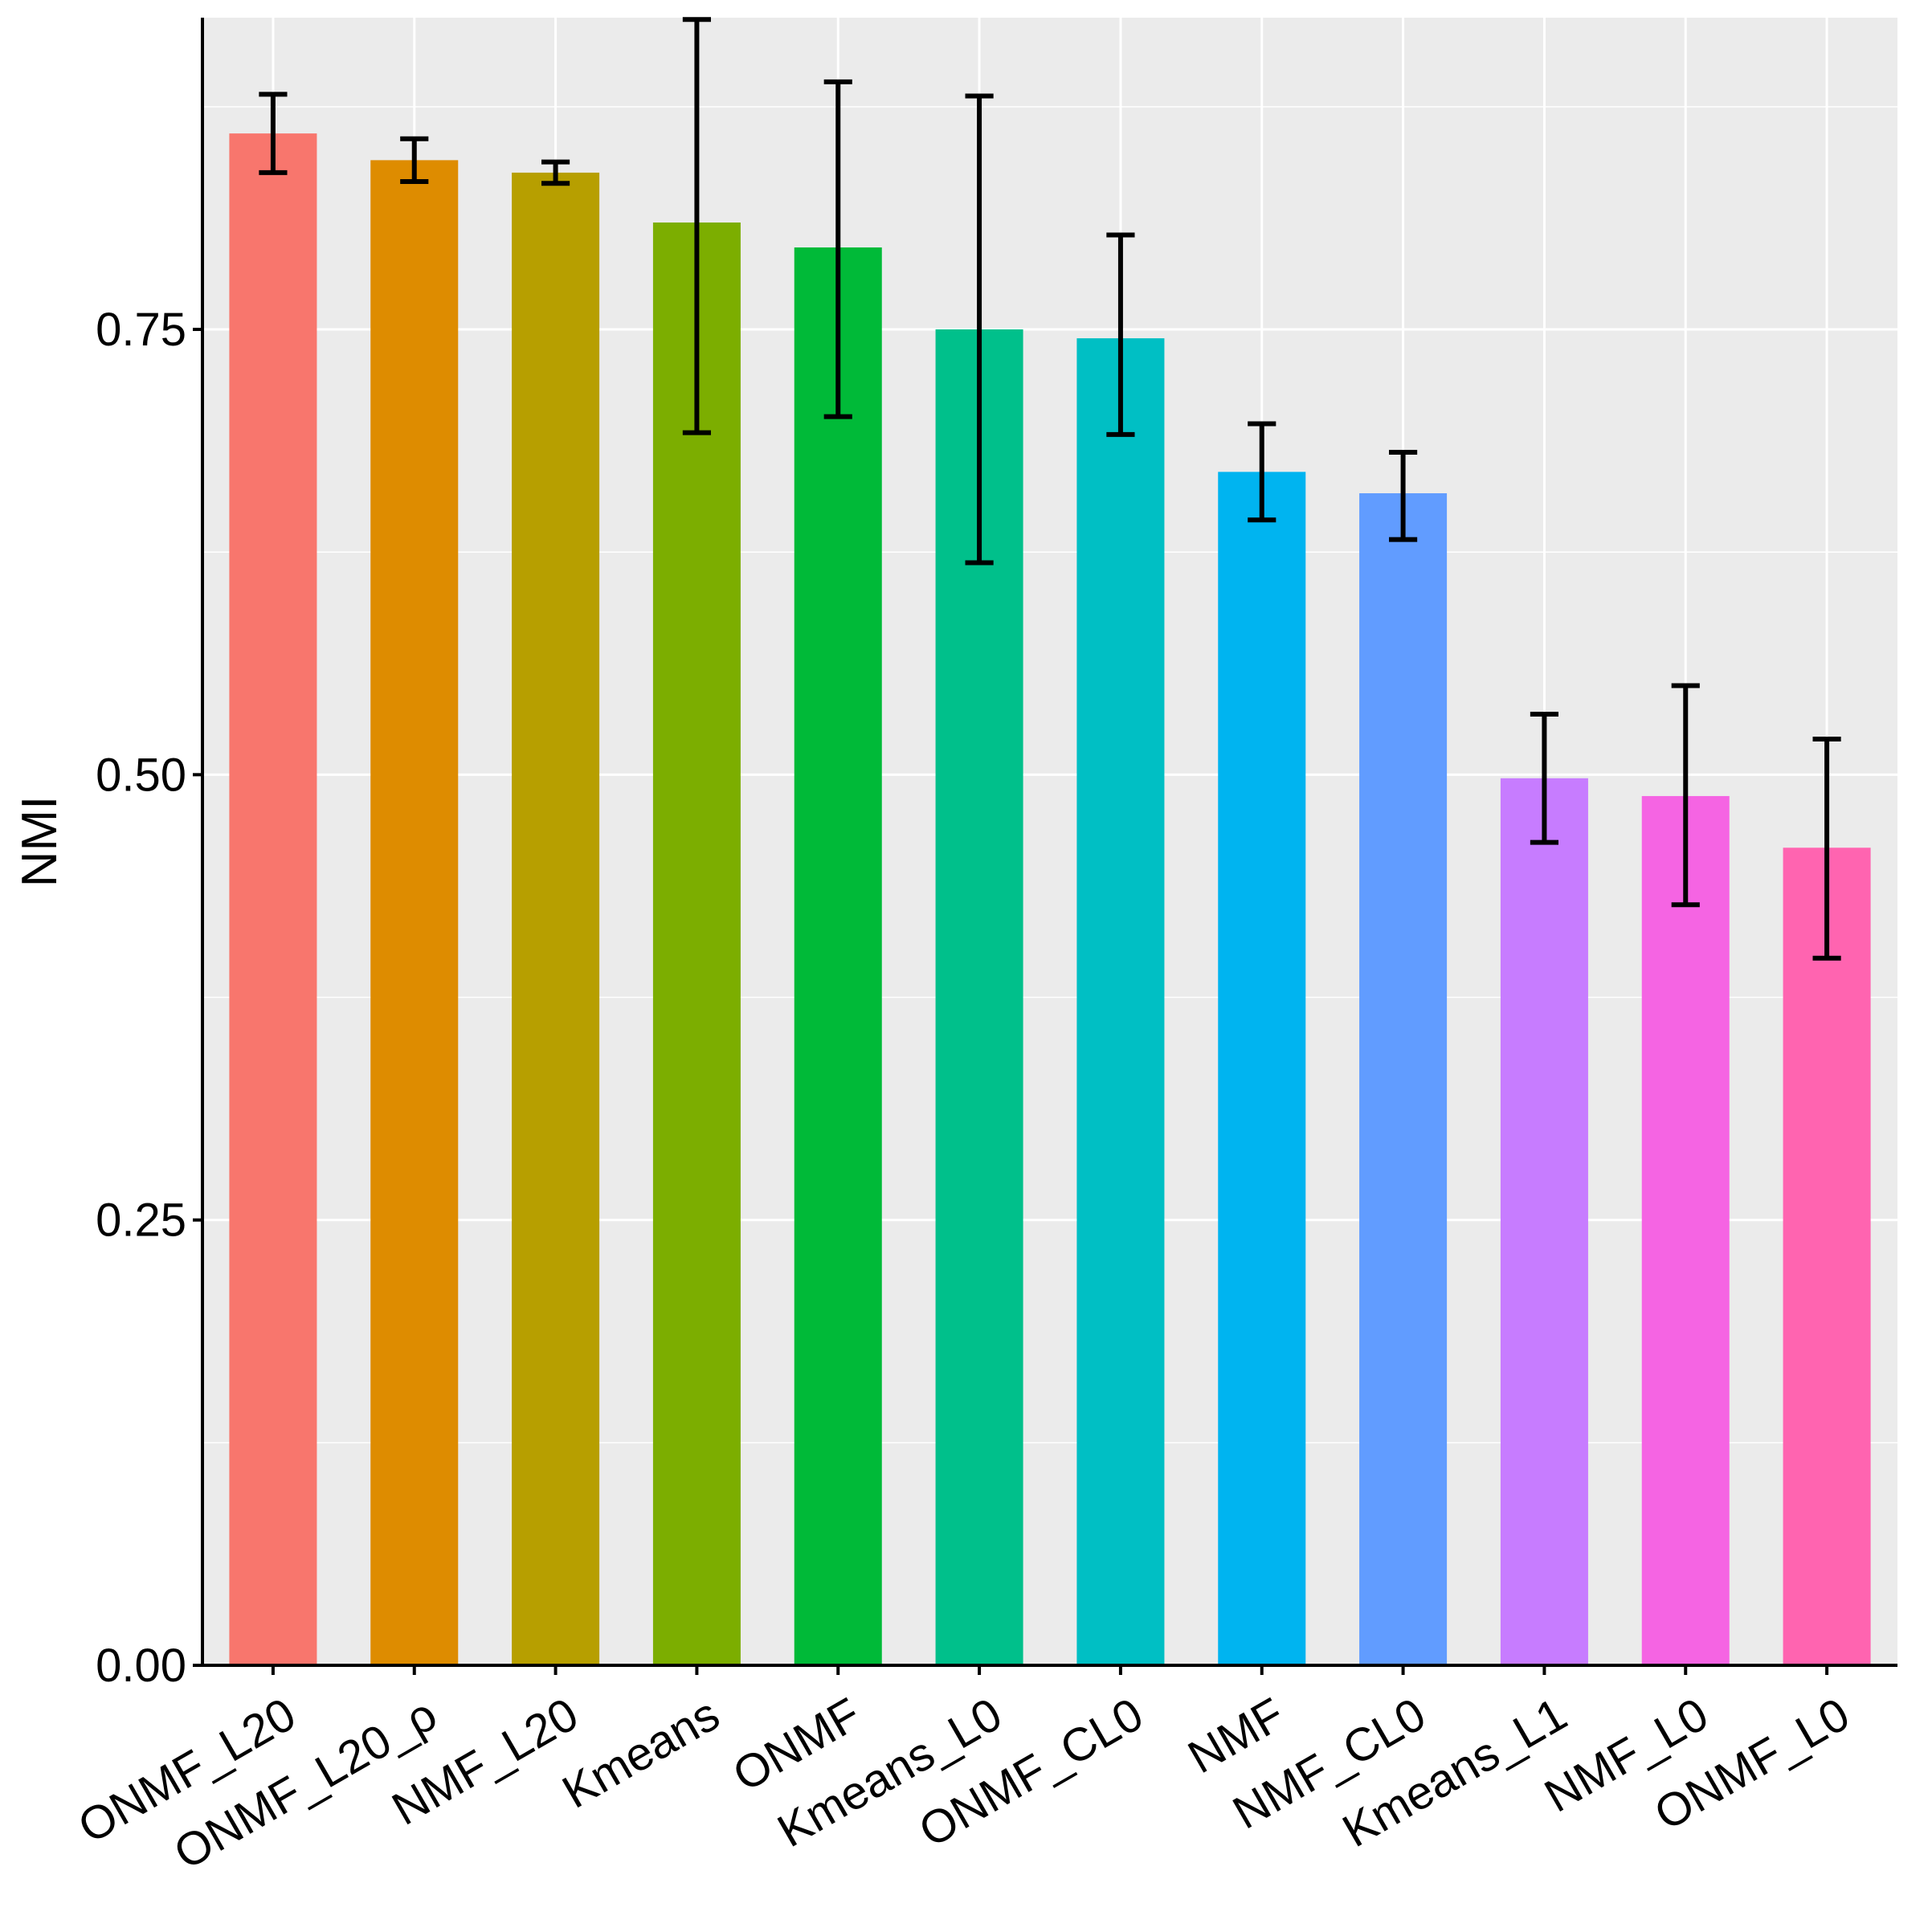 The width and height of the screenshot is (1928, 1932). What do you see at coordinates (39, 842) in the screenshot?
I see `y-axis-title: NMI` at bounding box center [39, 842].